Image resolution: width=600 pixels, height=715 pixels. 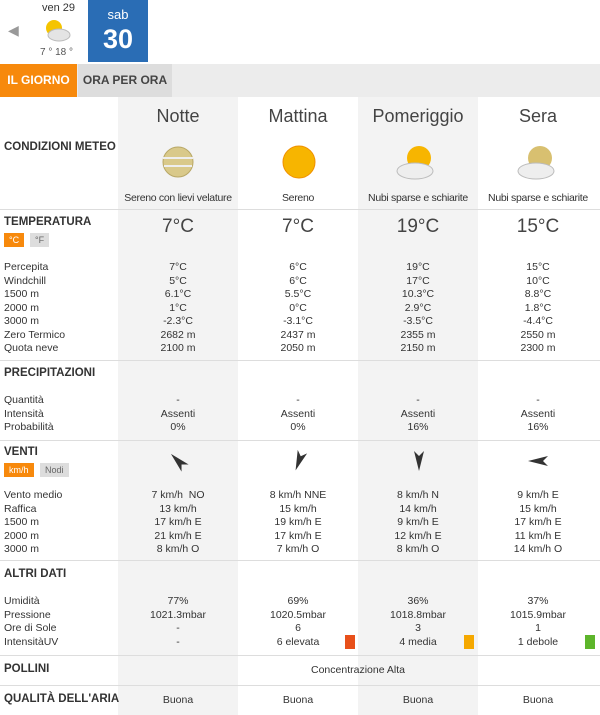 What do you see at coordinates (418, 116) in the screenshot?
I see `period-name: Pomeriggio` at bounding box center [418, 116].